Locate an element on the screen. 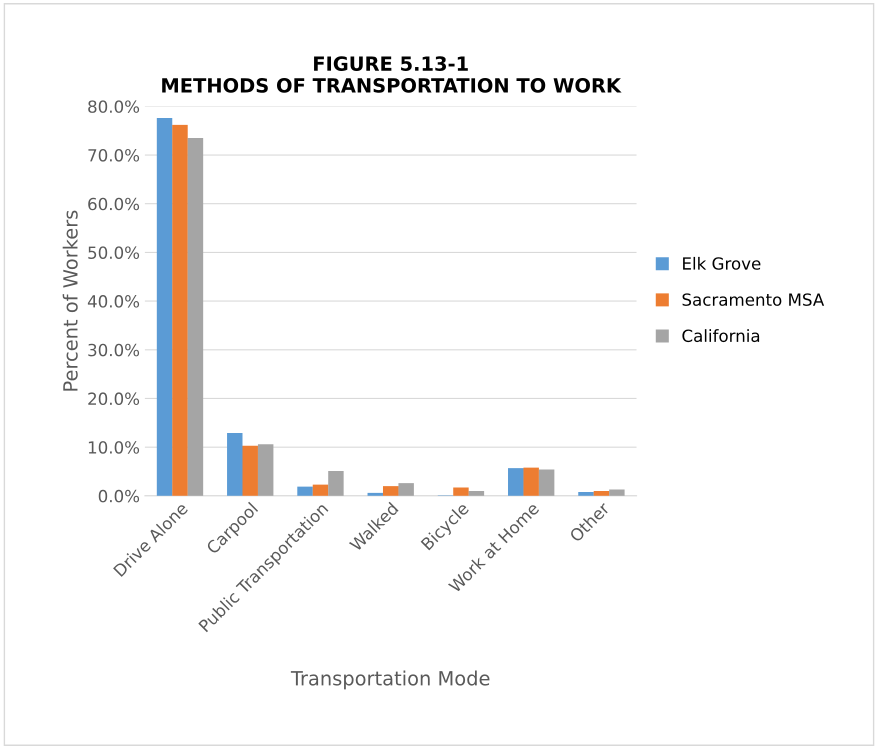  y-tick-label: 70.0% is located at coordinates (114, 155).